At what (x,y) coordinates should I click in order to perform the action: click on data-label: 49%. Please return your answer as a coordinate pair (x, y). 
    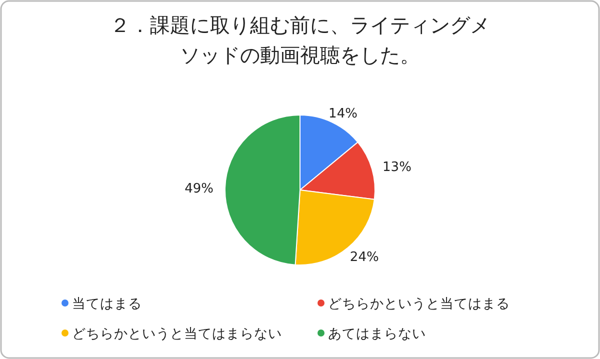
    Looking at the image, I should click on (199, 188).